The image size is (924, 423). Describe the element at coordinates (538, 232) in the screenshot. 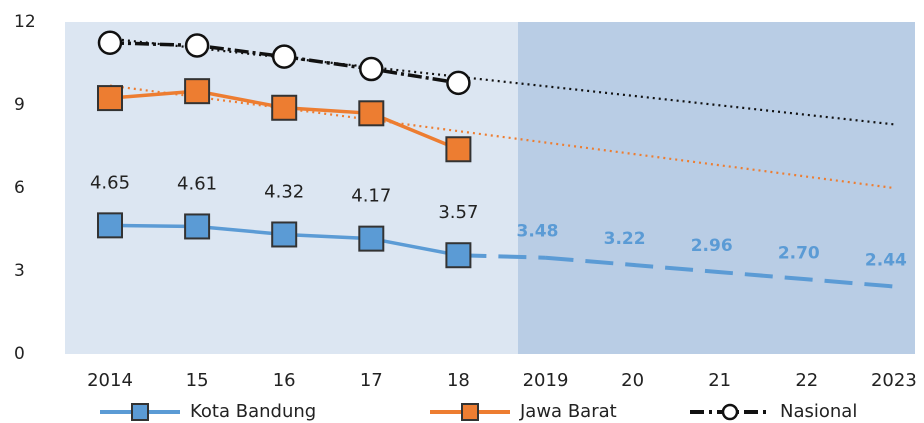

I see `data-label: 3.48` at that location.